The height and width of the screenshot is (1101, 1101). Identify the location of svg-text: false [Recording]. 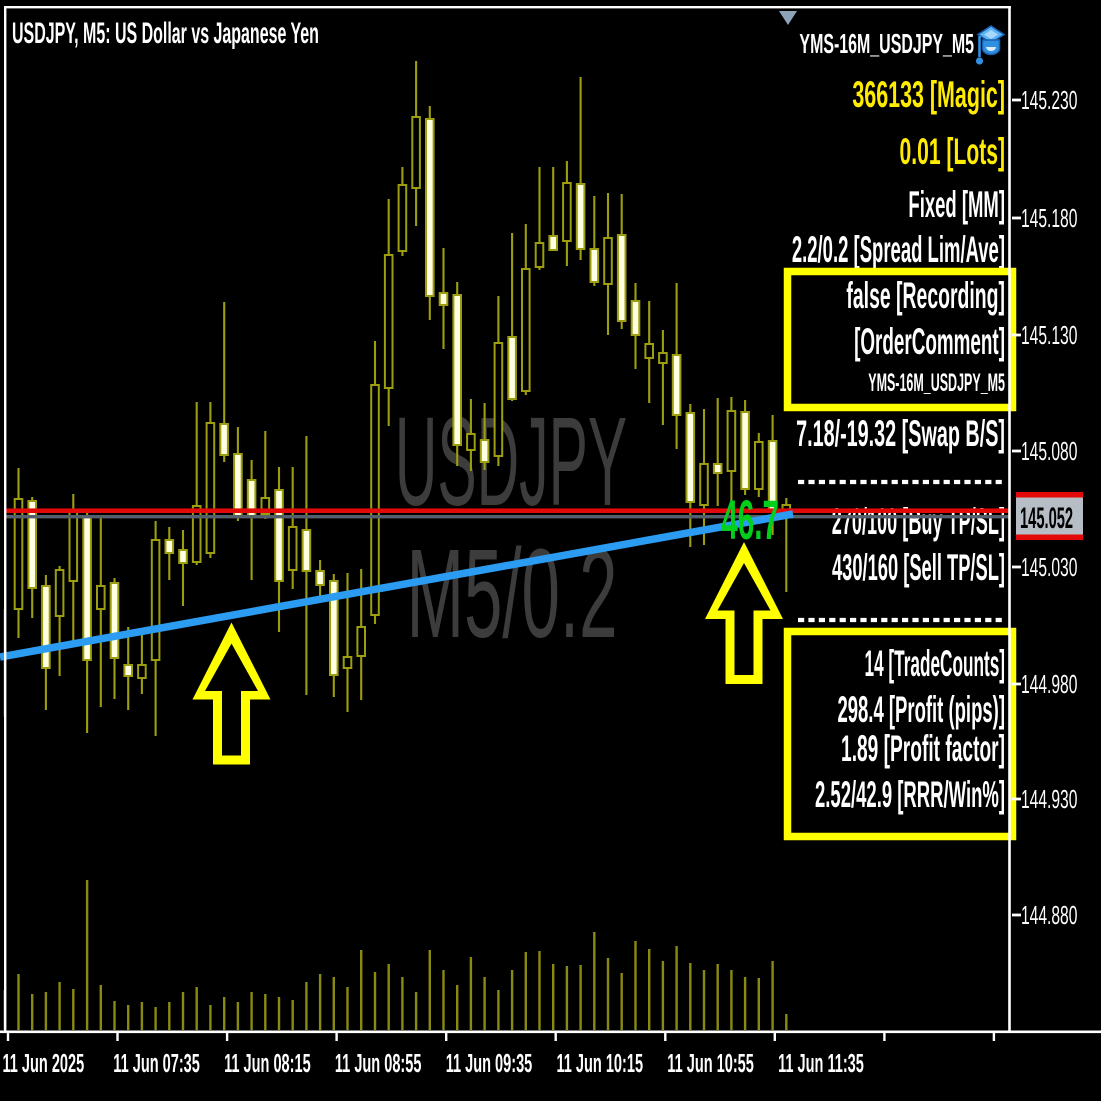
(925, 295).